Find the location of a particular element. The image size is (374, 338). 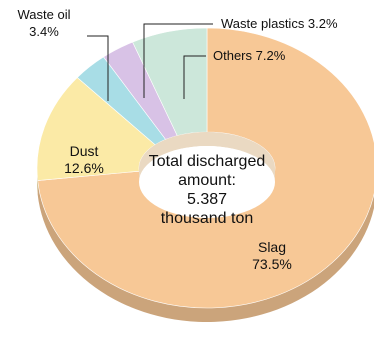

center-label-line-4: thousand ton is located at coordinates (207, 218).